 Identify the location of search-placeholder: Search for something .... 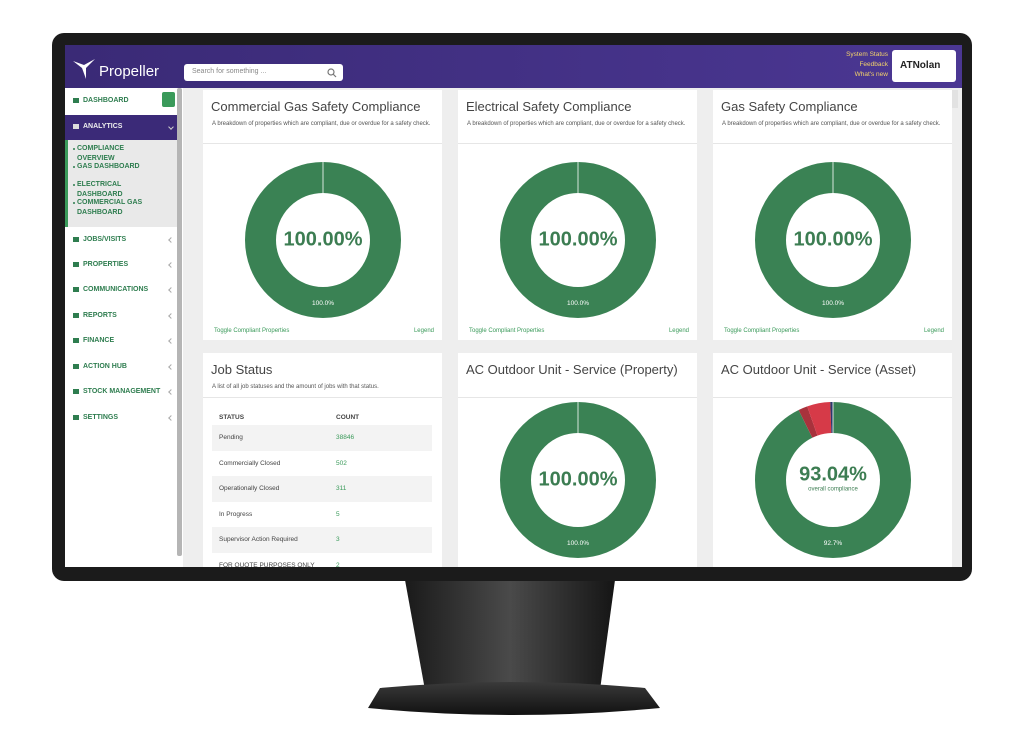
(229, 71).